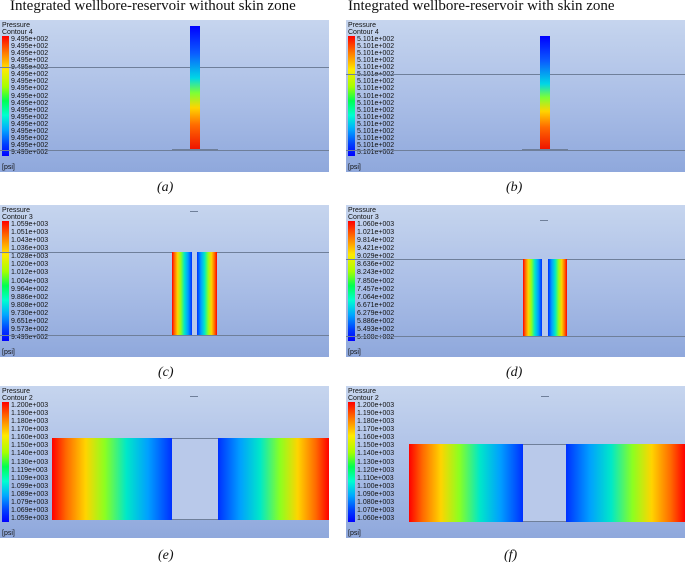 Image resolution: width=685 pixels, height=570 pixels. I want to click on legend-label: 1.100e+003, so click(376, 486).